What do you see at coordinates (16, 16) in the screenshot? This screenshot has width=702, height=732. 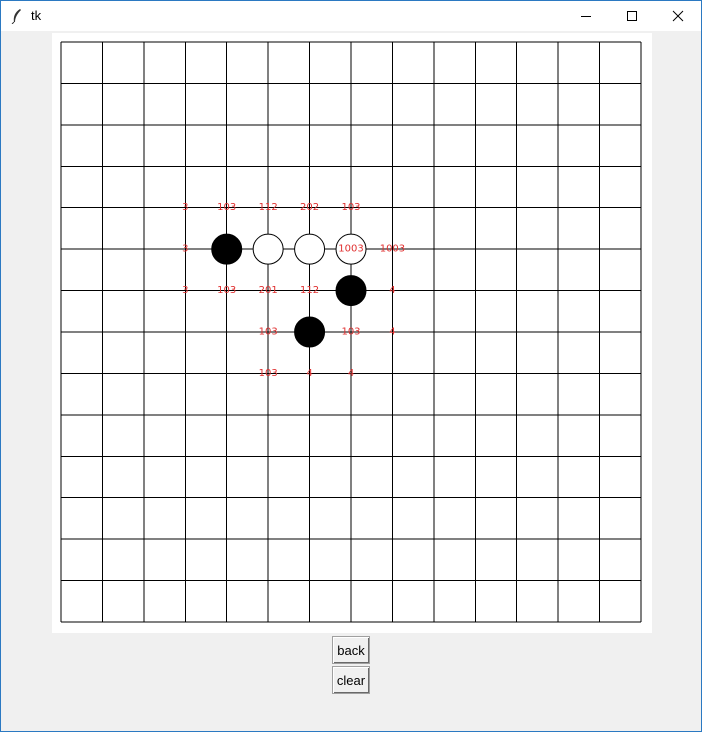 I see `tk-feather-icon` at bounding box center [16, 16].